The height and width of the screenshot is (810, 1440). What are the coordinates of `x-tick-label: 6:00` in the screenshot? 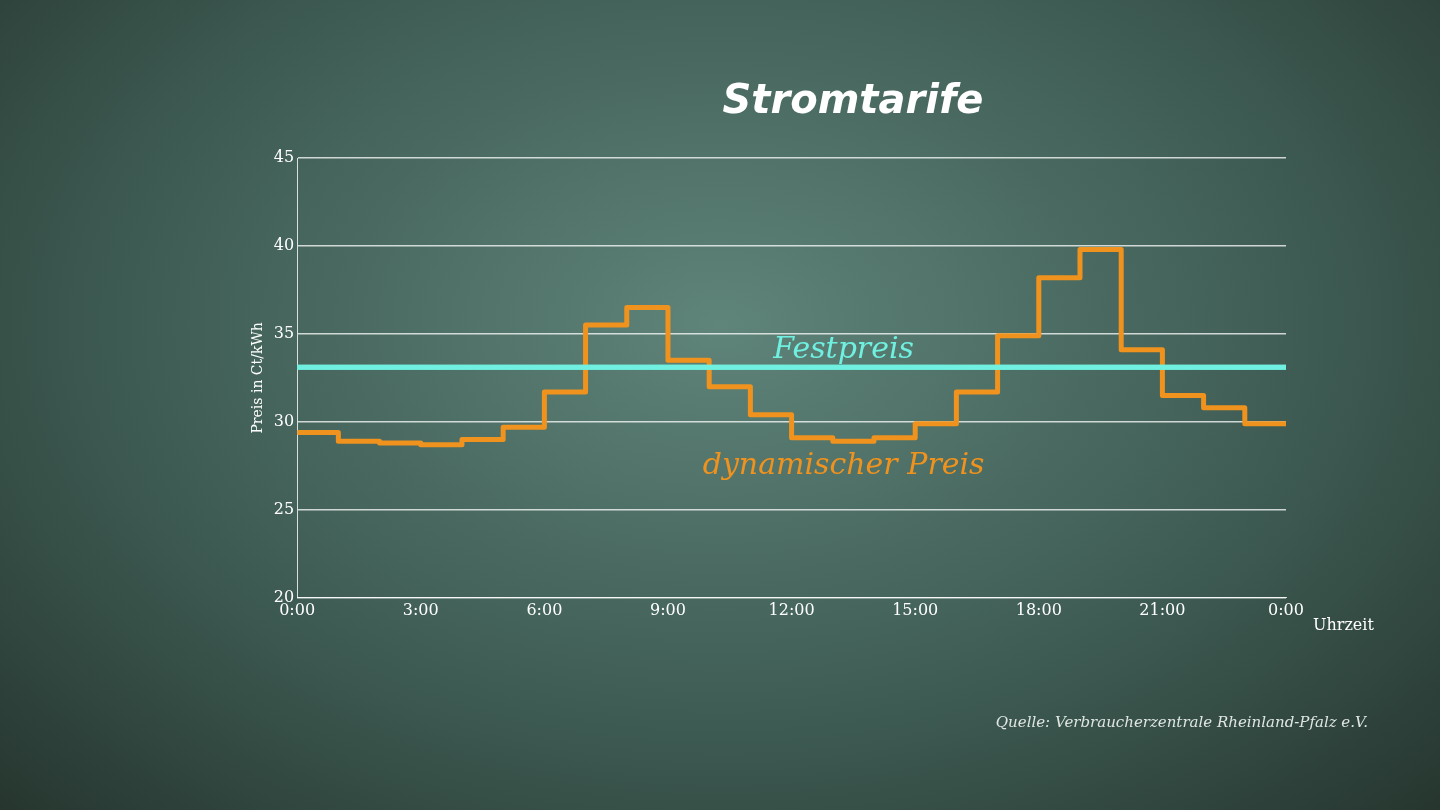 It's located at (544, 609).